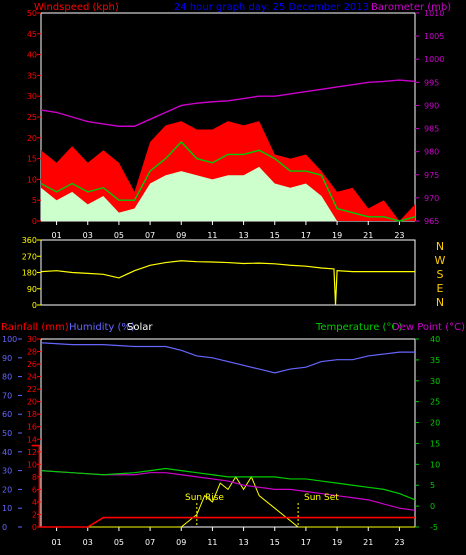 This screenshot has height=555, width=466. What do you see at coordinates (7, 433) in the screenshot?
I see `humidity-tick-label: 50` at bounding box center [7, 433].